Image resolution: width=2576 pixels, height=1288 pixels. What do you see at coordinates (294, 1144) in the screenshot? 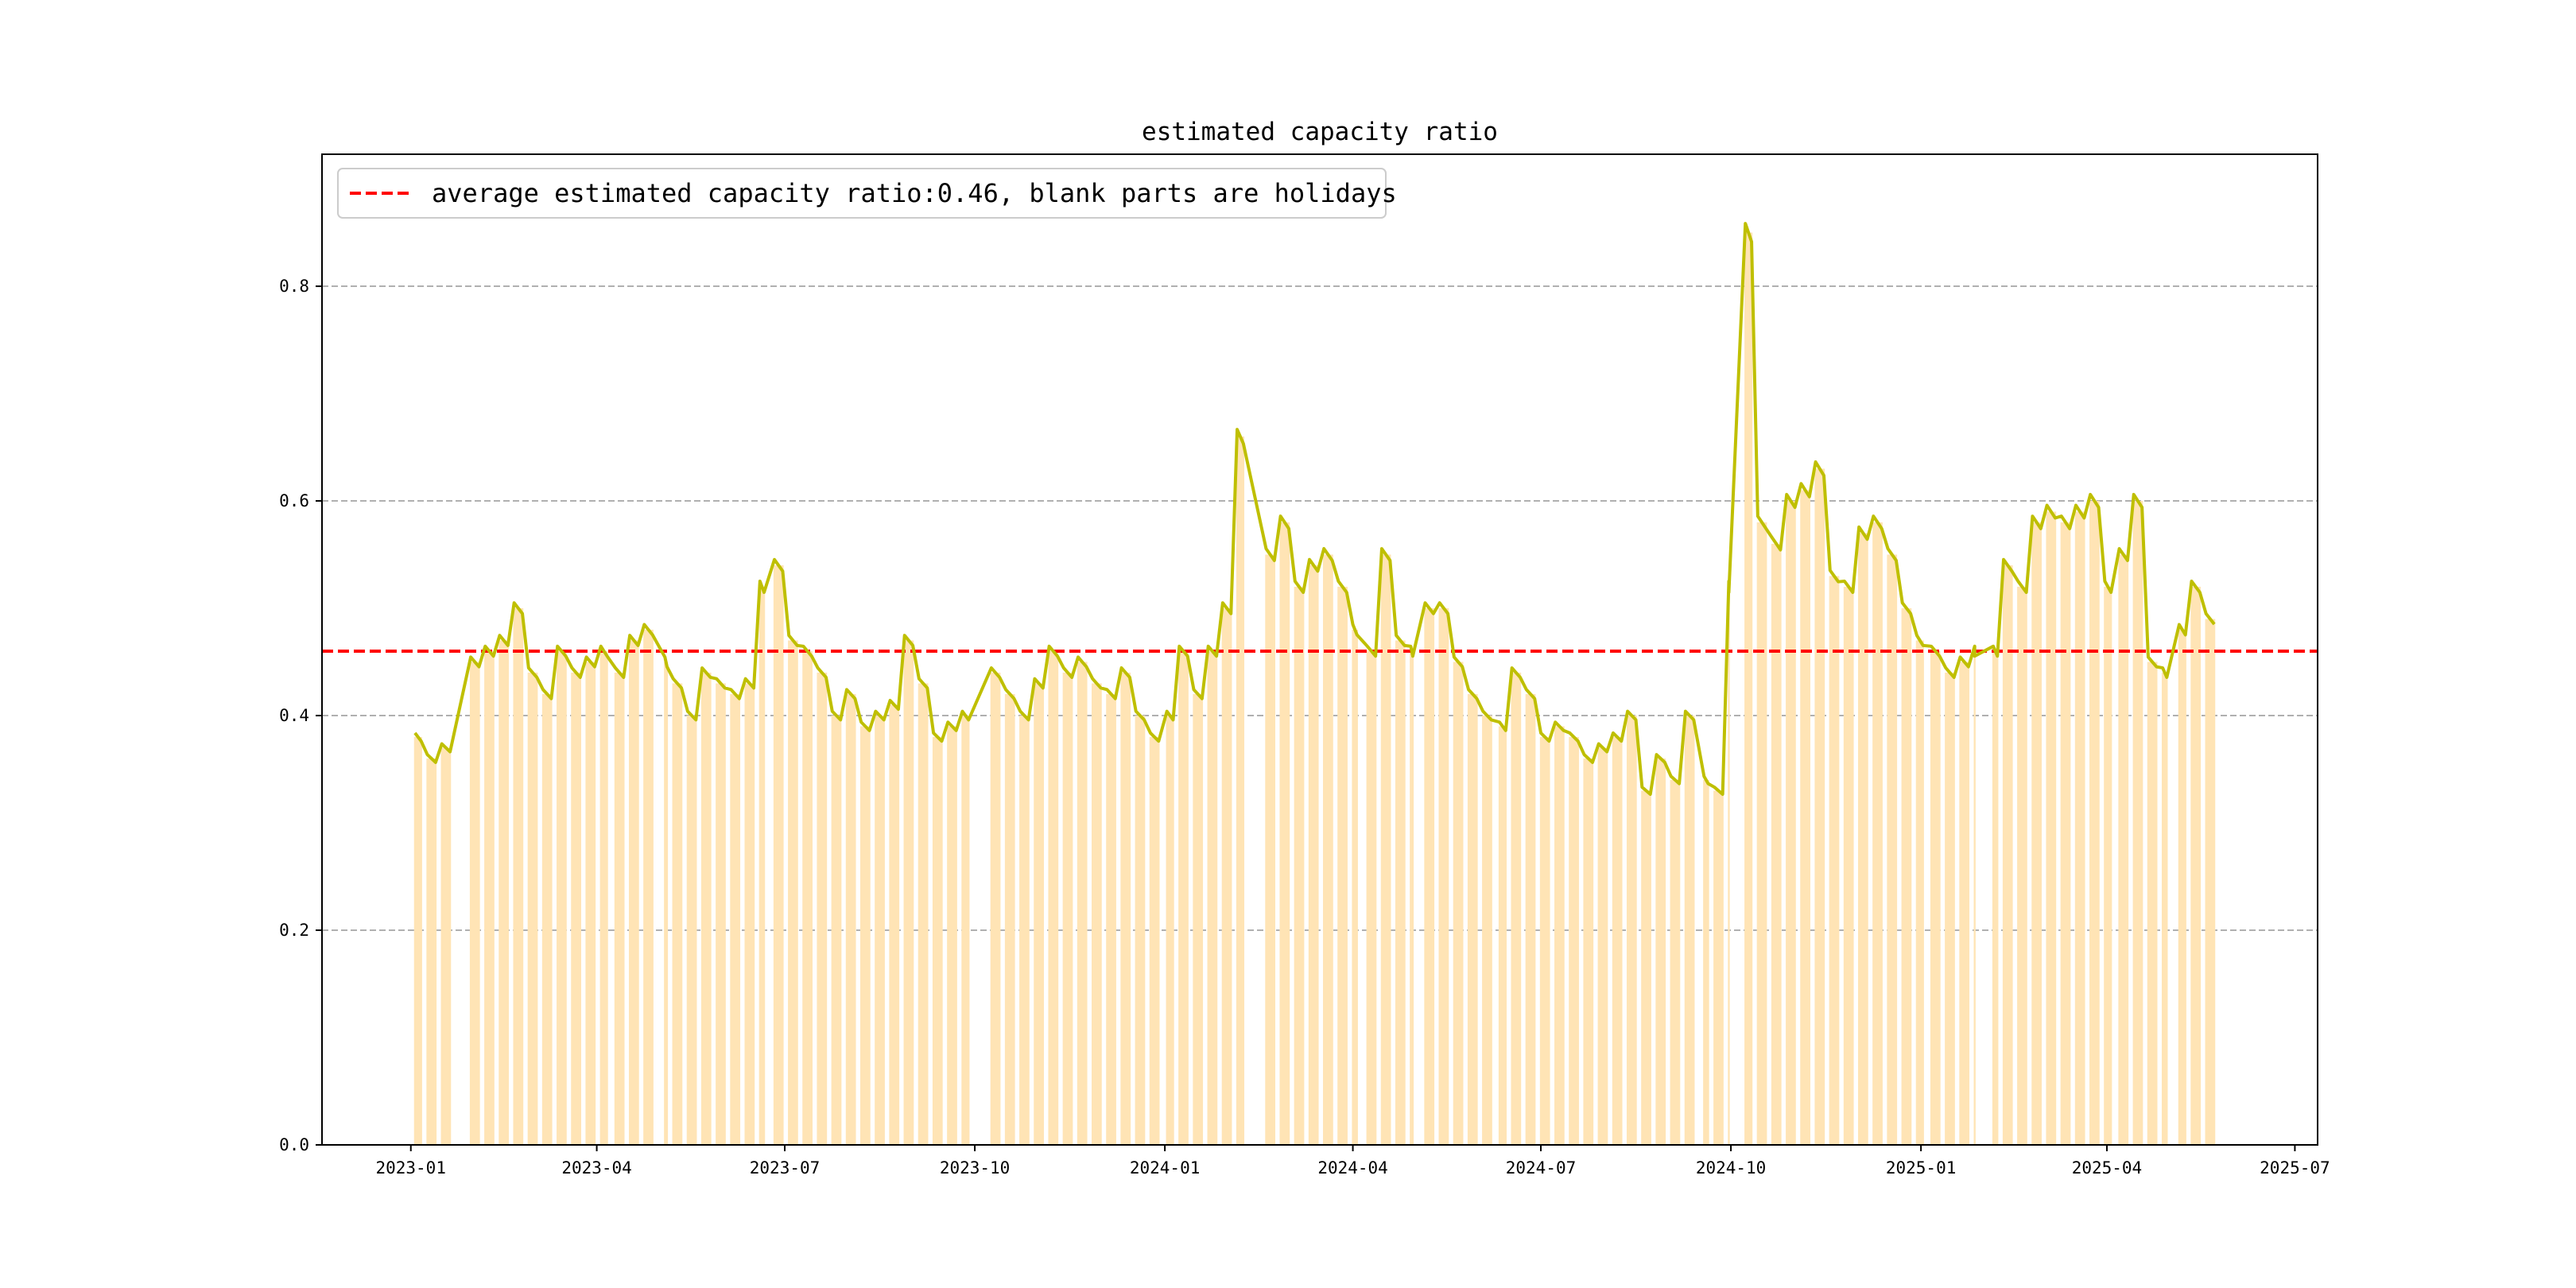
I see `y-tick-label: 0.0` at bounding box center [294, 1144].